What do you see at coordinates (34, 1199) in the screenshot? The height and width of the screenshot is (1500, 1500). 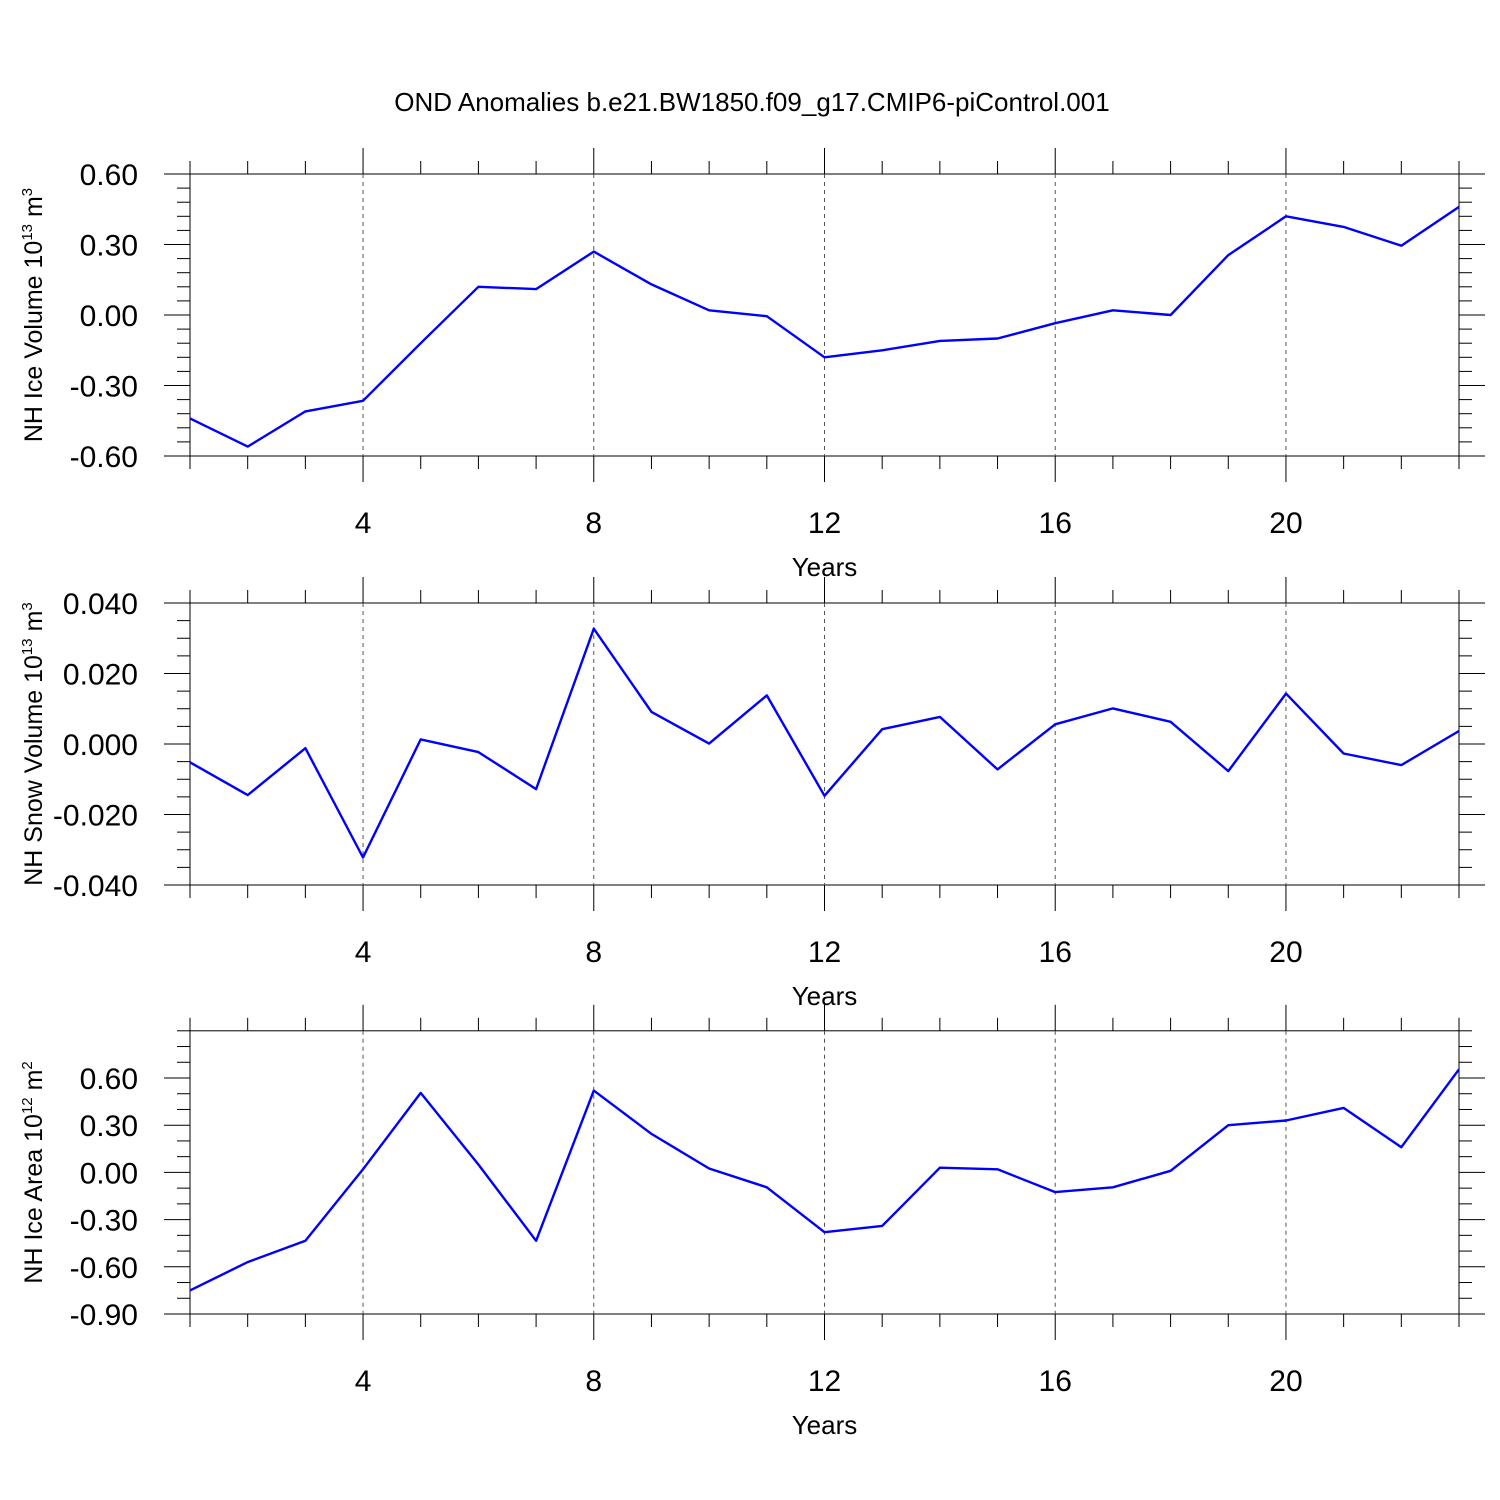 I see `y-label-text: NH Ice Area 10` at bounding box center [34, 1199].